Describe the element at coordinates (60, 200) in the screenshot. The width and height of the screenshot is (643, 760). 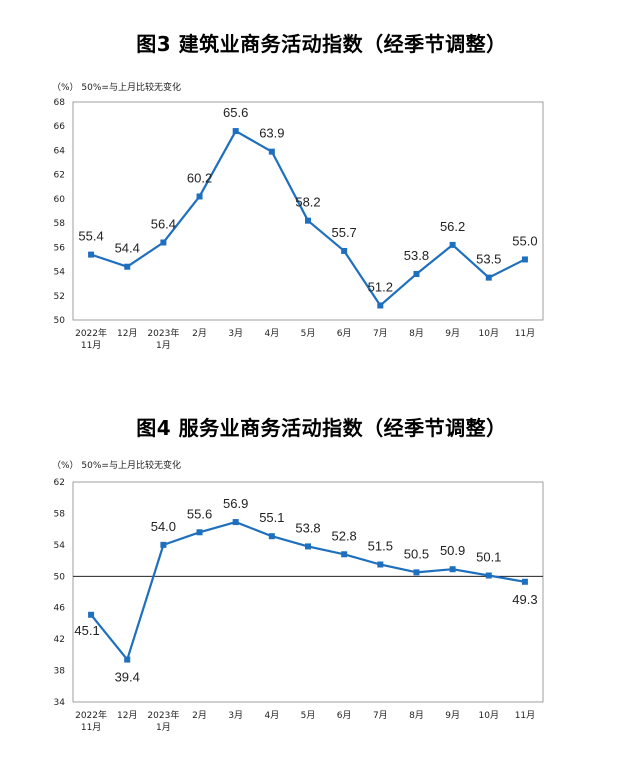
I see `y-tick-label: 60` at that location.